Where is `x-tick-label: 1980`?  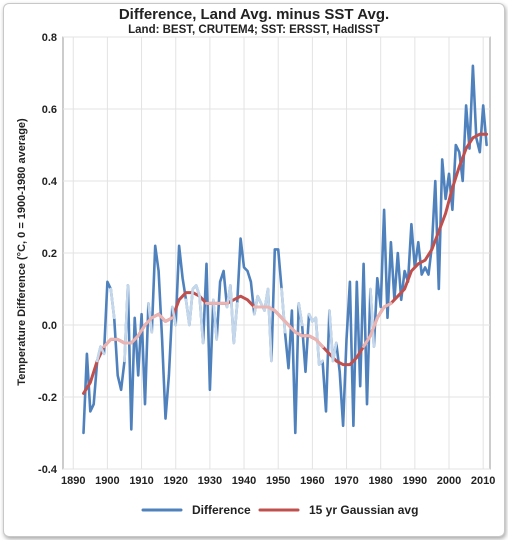
x-tick-label: 1980 is located at coordinates (380, 481).